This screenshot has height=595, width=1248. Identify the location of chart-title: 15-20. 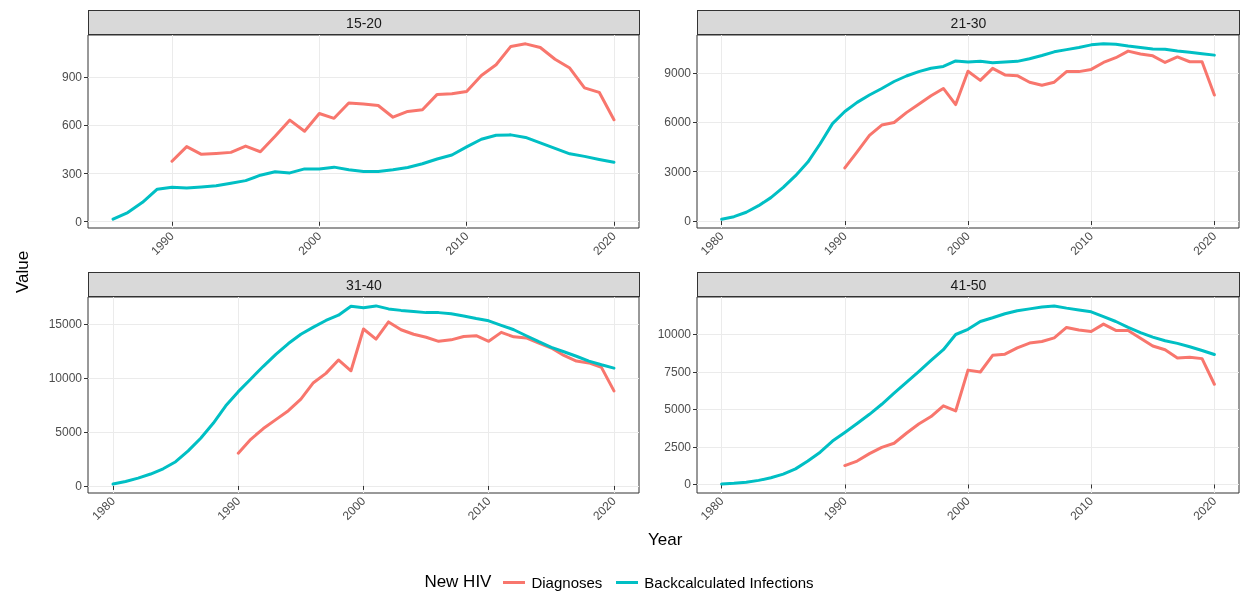
(364, 22).